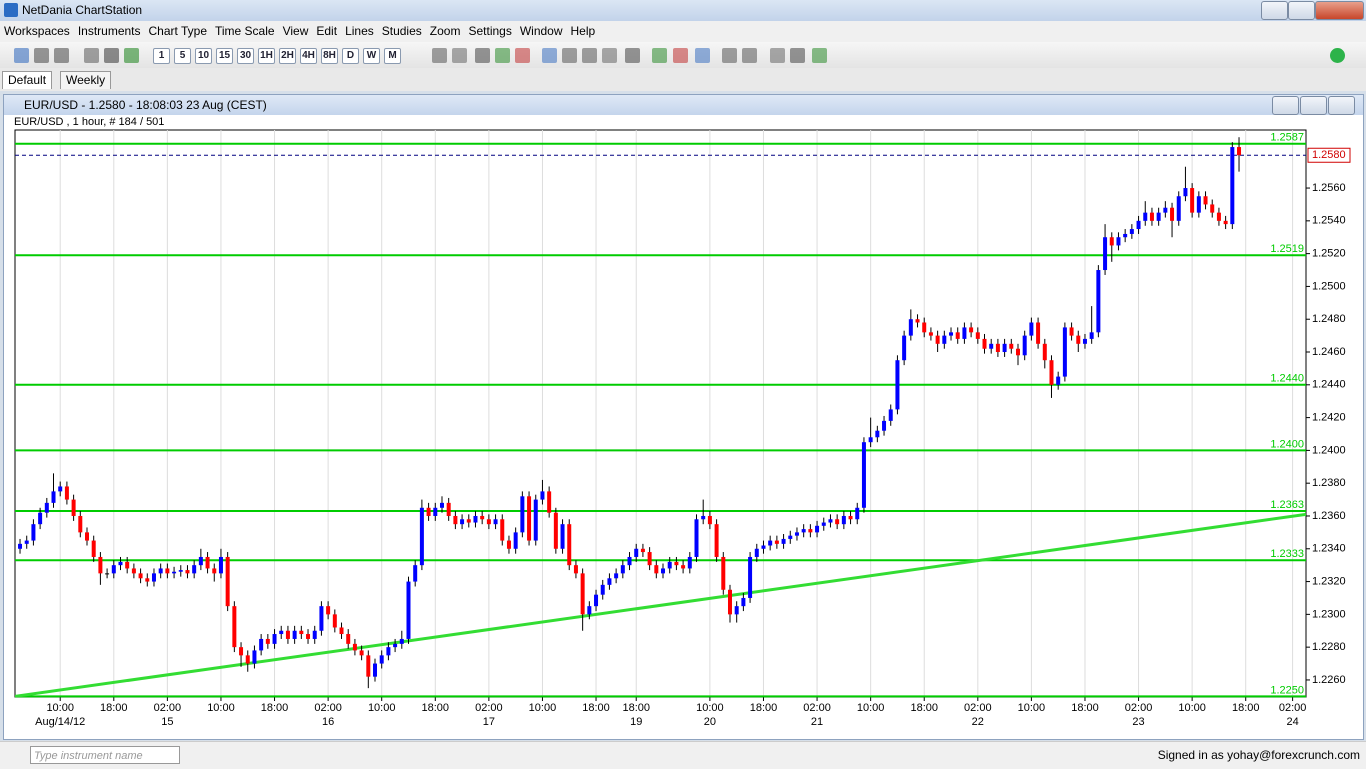 The image size is (1366, 769). Describe the element at coordinates (871, 708) in the screenshot. I see `x-tick-label: 10:00` at that location.